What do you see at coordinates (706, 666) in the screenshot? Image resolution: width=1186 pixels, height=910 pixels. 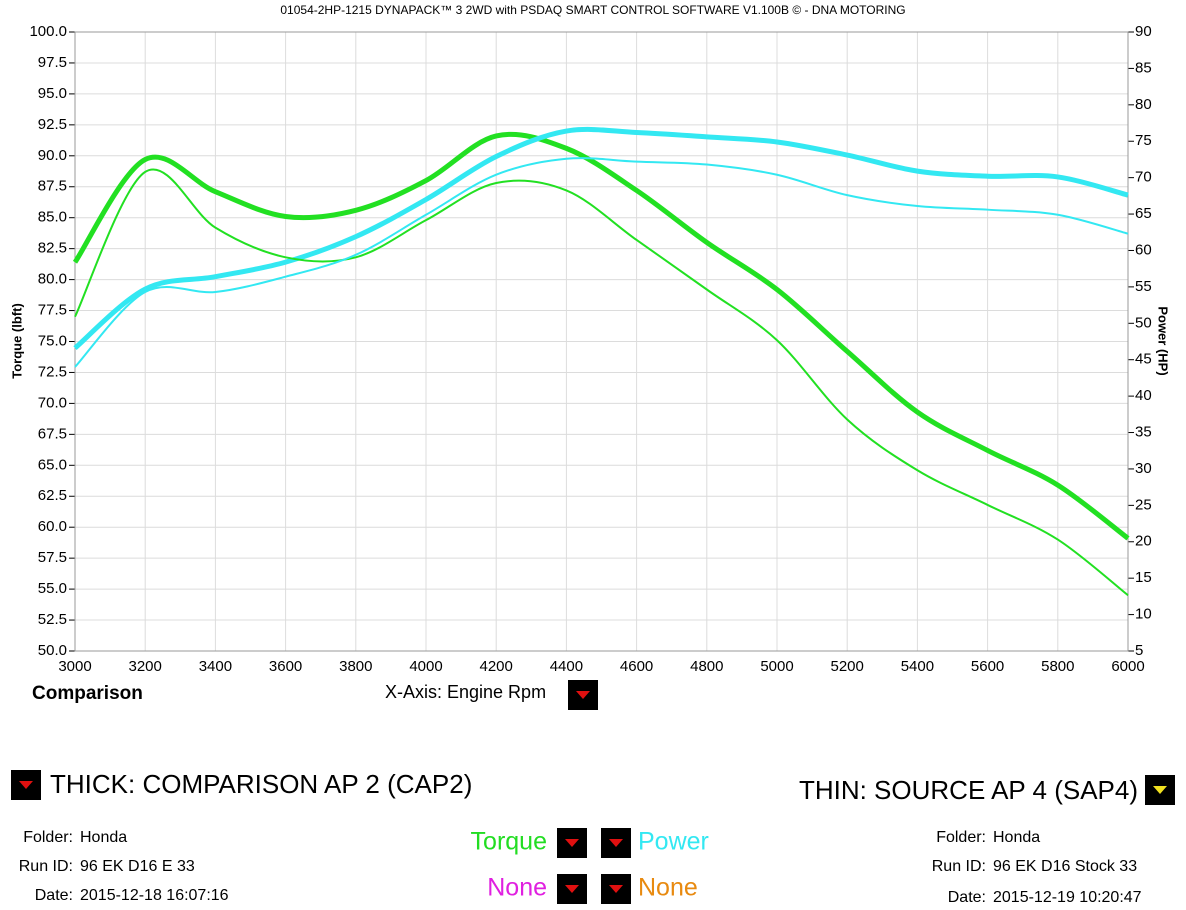 I see `x-tick-label: 4800` at bounding box center [706, 666].